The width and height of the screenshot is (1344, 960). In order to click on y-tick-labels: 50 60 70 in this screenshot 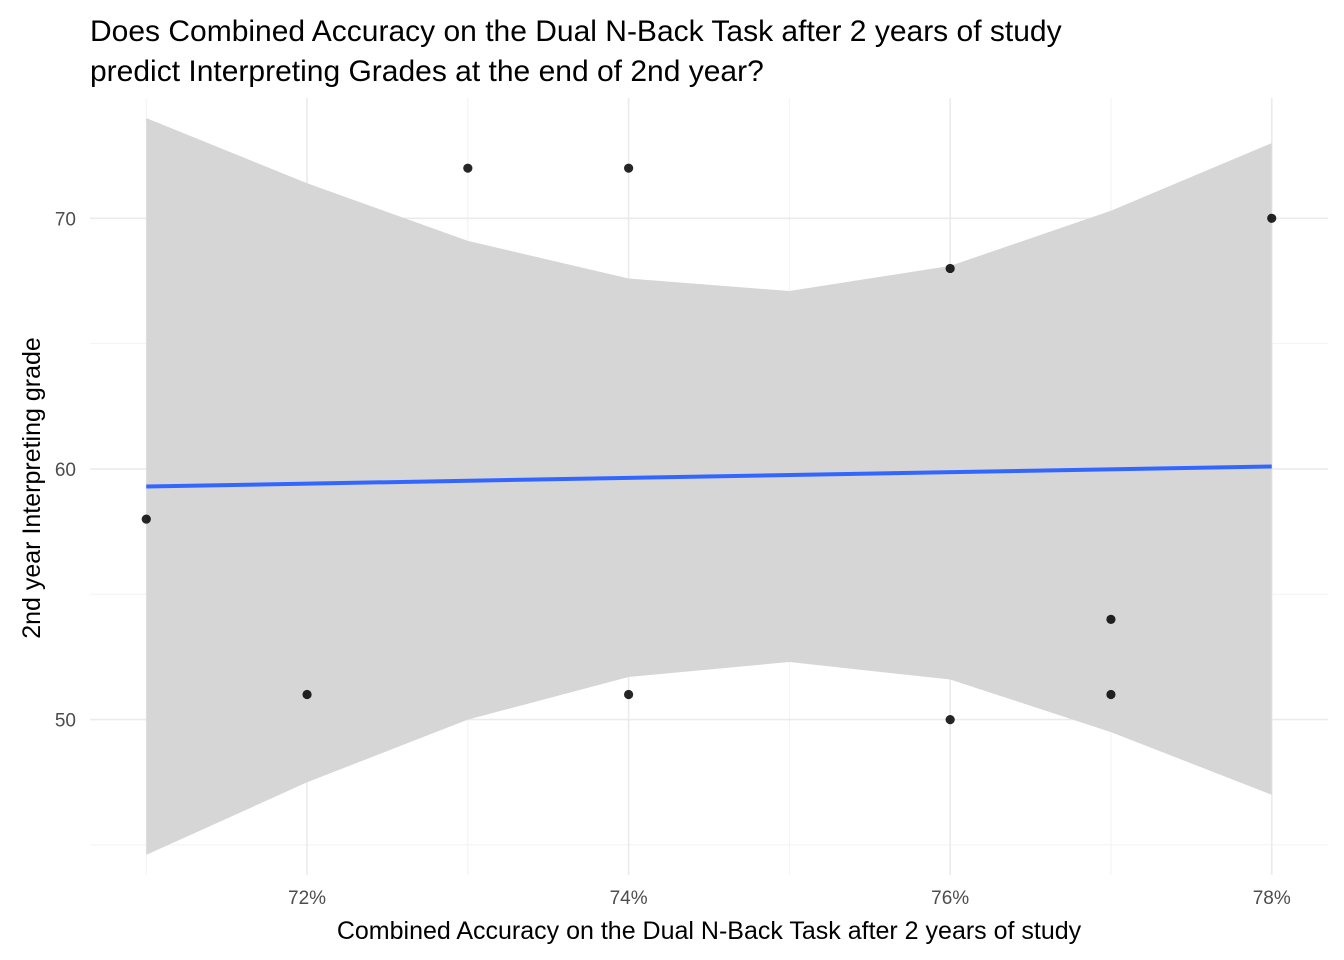, I will do `click(65, 470)`.